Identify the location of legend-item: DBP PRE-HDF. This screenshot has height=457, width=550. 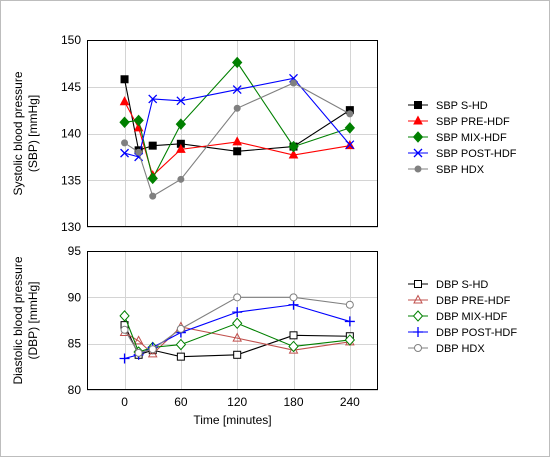
(459, 300).